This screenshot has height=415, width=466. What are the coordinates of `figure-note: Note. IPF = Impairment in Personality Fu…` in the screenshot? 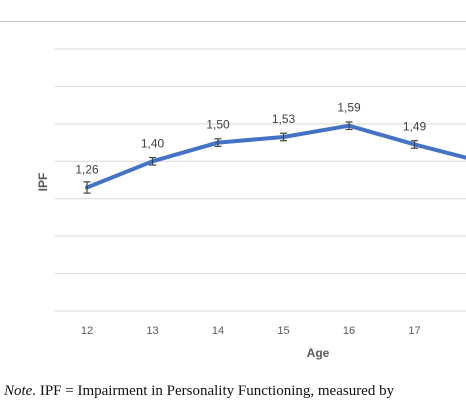 It's located at (235, 391).